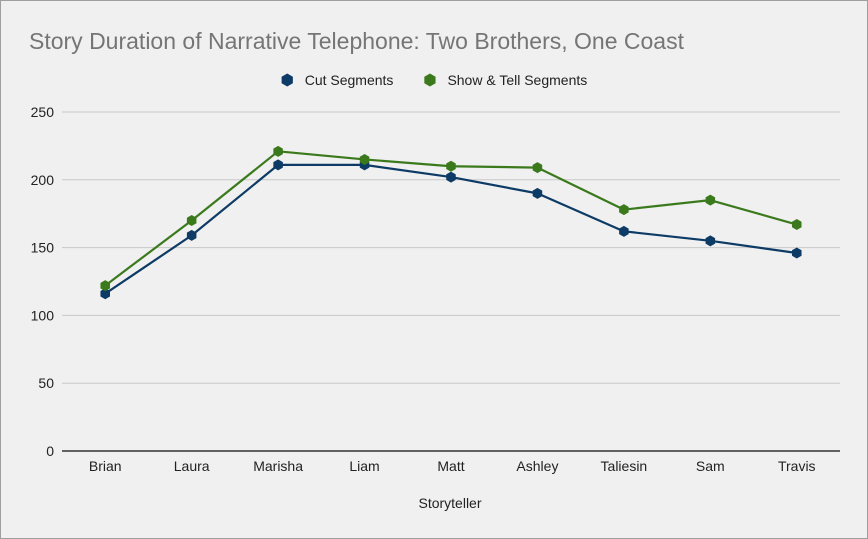  Describe the element at coordinates (710, 241) in the screenshot. I see `data-point-cut-sam` at that location.